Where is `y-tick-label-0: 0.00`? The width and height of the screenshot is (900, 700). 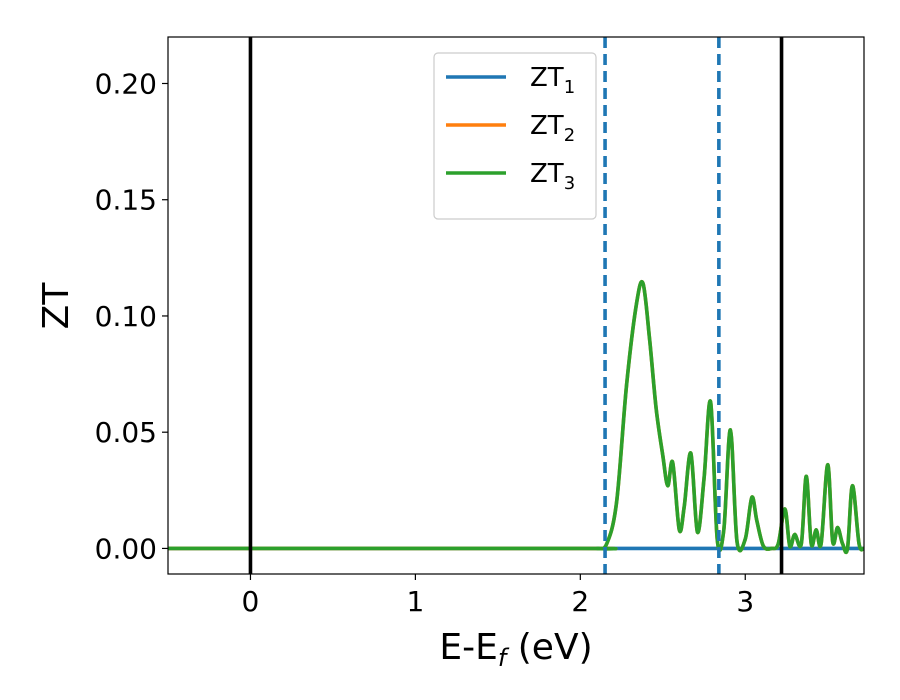
y-tick-label-0: 0.00 is located at coordinates (126, 548).